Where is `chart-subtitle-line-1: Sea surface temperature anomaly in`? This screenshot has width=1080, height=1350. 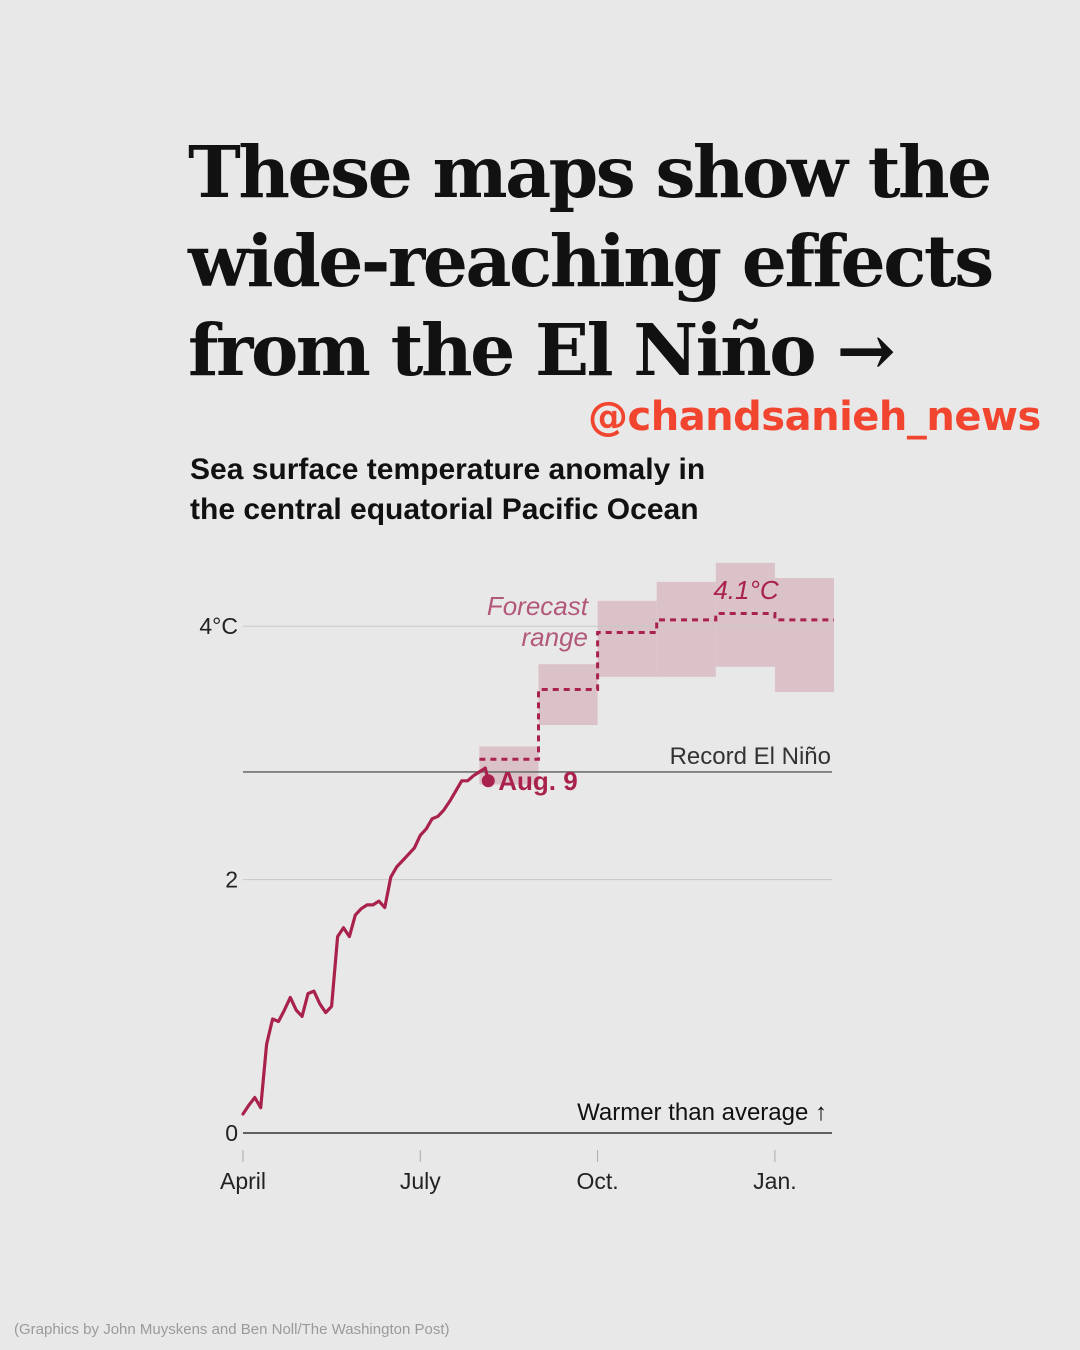
chart-subtitle-line-1: Sea surface temperature anomaly in is located at coordinates (448, 469).